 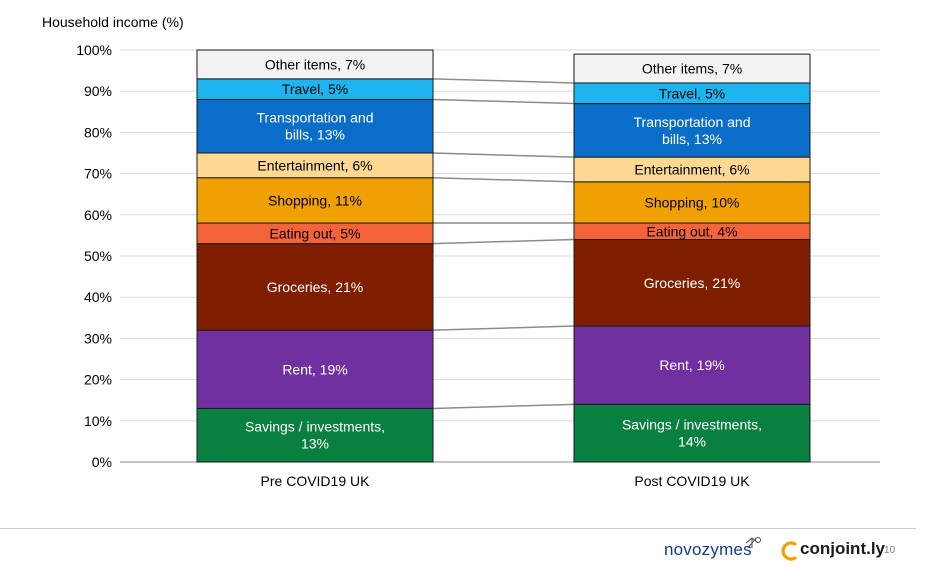 What do you see at coordinates (691, 231) in the screenshot?
I see `segment-label: Eating out, 4%` at bounding box center [691, 231].